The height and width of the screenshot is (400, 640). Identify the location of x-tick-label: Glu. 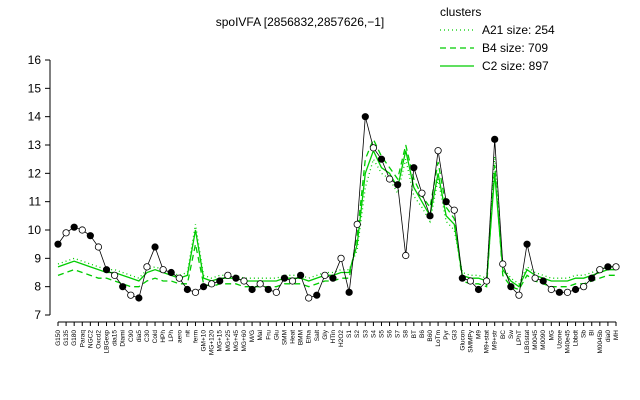
(276, 335).